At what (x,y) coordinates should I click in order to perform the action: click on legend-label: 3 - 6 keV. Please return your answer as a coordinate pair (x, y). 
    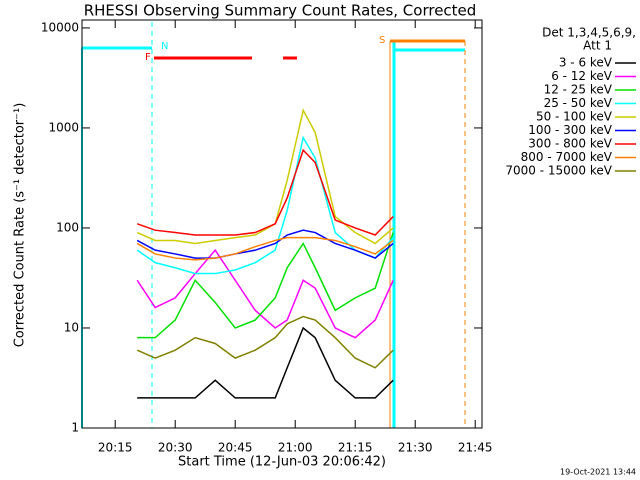
    Looking at the image, I should click on (586, 63).